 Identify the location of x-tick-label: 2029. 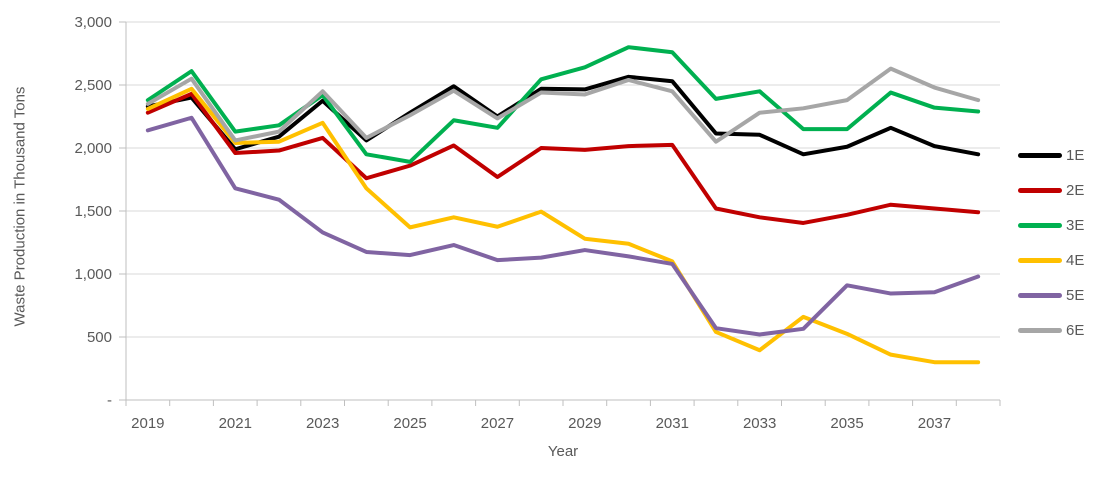
(584, 423).